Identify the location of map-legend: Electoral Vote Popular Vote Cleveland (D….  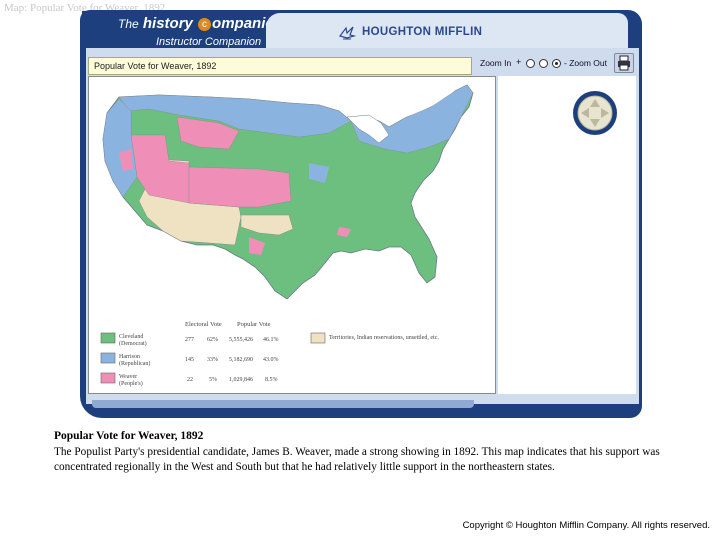
(269, 354).